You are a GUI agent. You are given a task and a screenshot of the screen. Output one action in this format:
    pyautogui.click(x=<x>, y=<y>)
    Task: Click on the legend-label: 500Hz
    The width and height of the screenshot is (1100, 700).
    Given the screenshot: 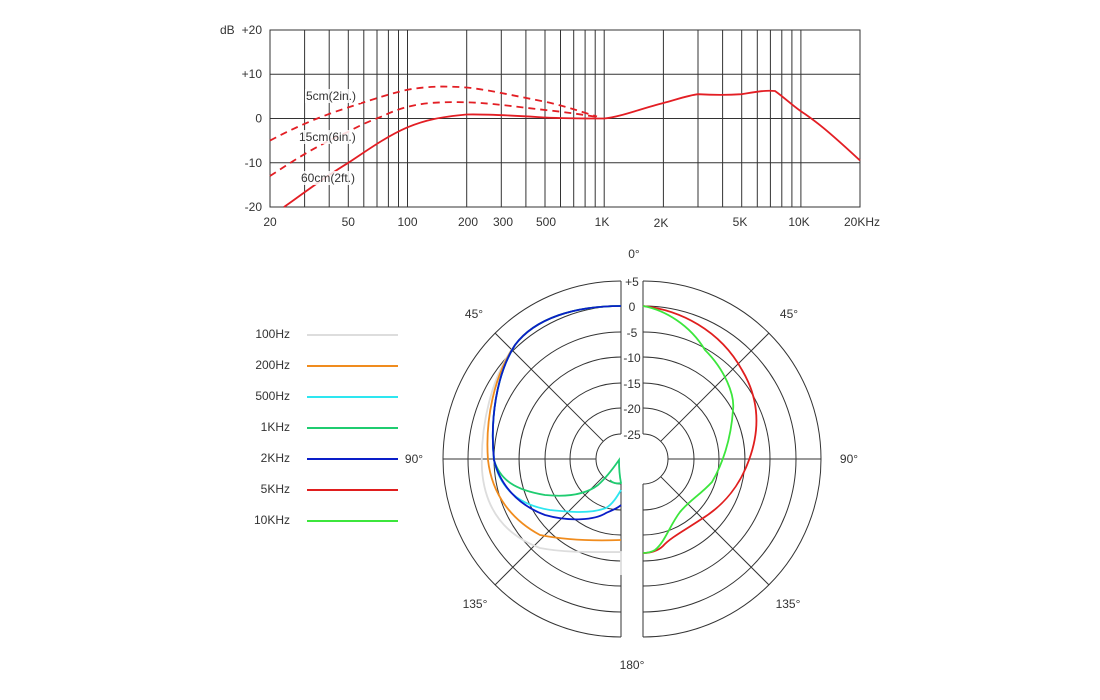 What is the action you would take?
    pyautogui.click(x=272, y=396)
    